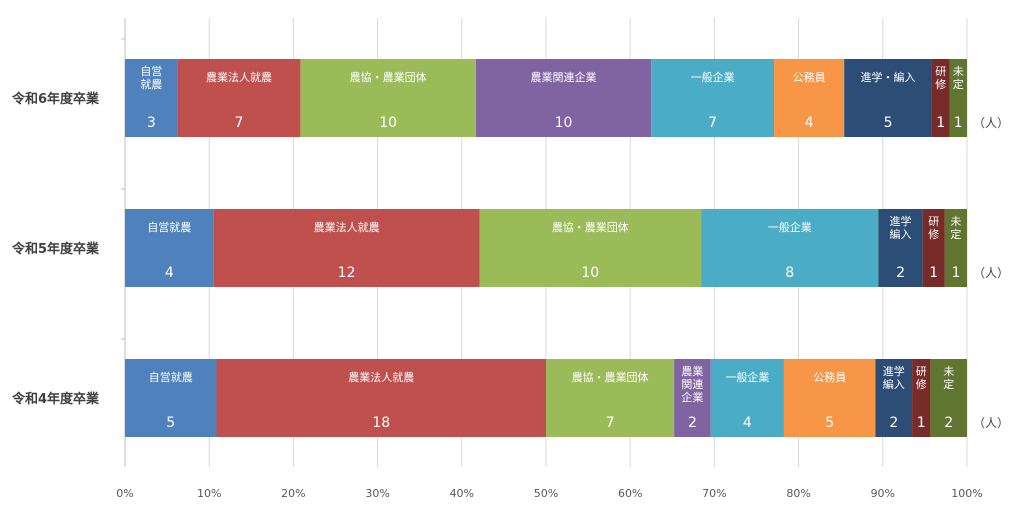 This screenshot has width=1015, height=527. I want to click on x-tick-label: 50%, so click(546, 493).